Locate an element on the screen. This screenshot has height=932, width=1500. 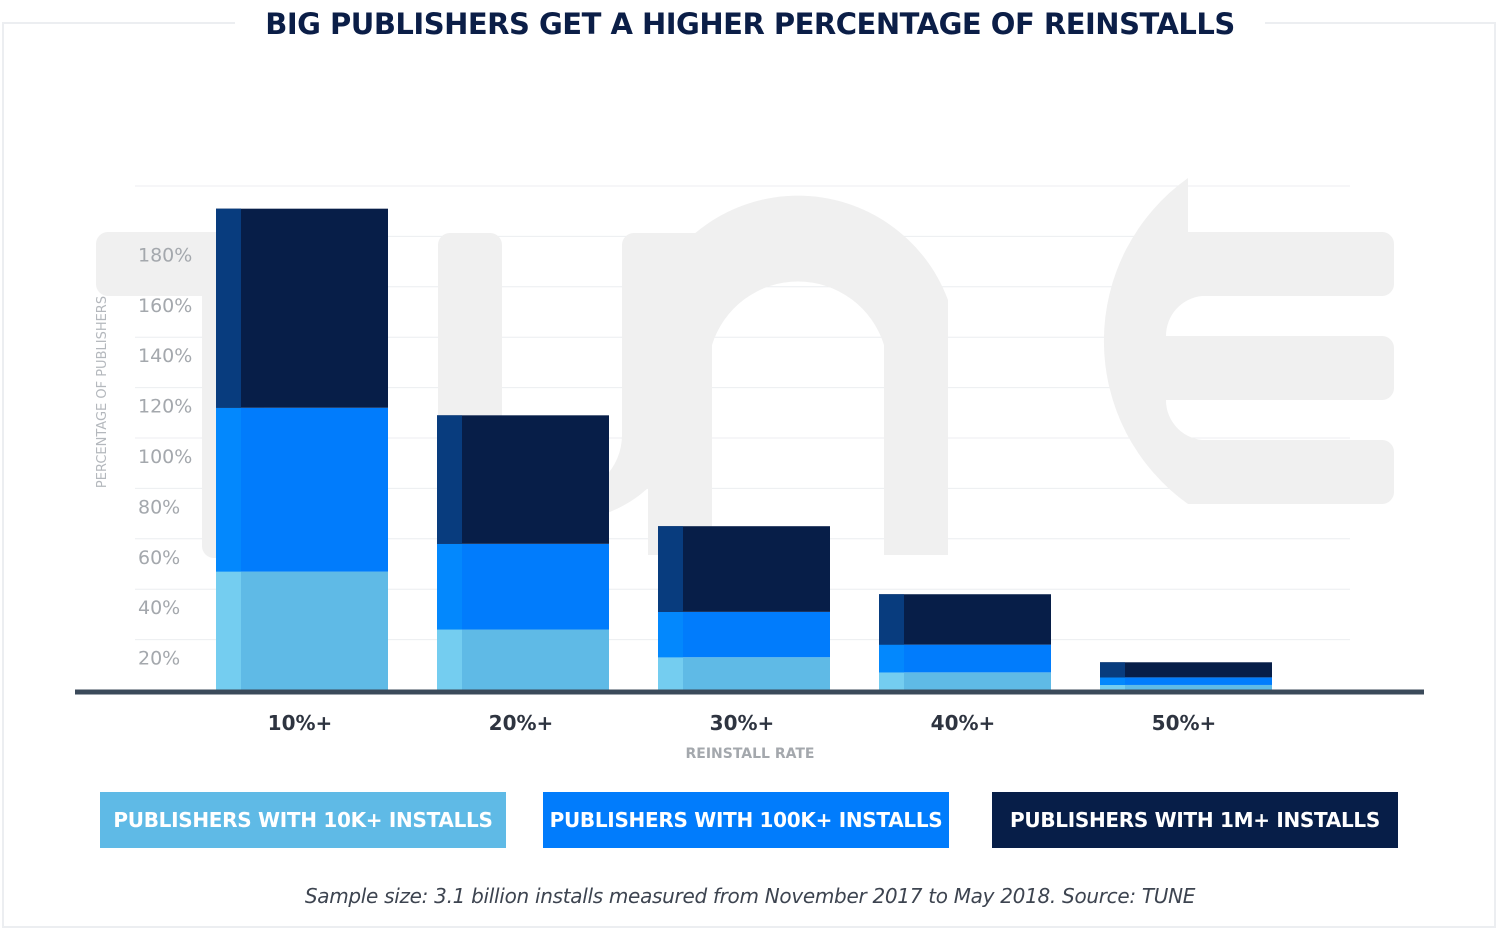
y-tick-label: 120% is located at coordinates (165, 407).